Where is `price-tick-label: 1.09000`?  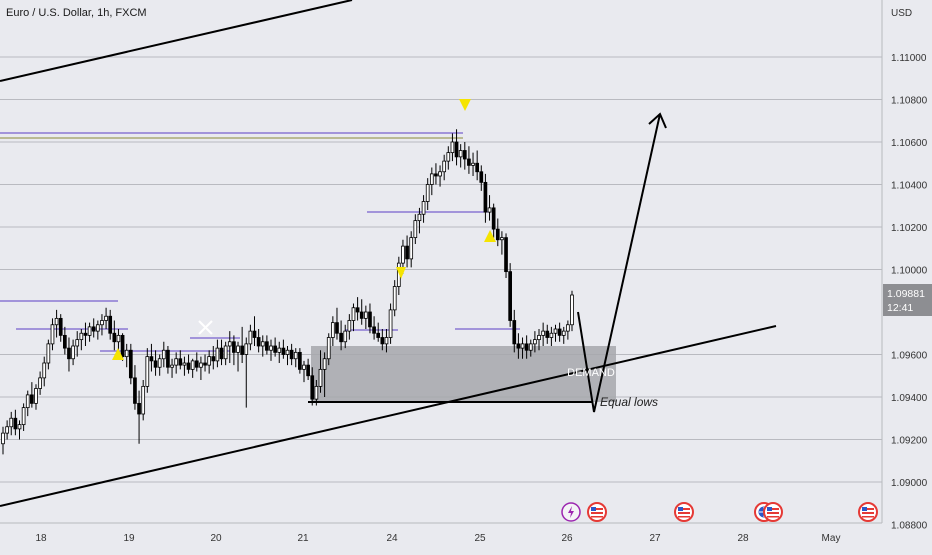 price-tick-label: 1.09000 is located at coordinates (909, 483).